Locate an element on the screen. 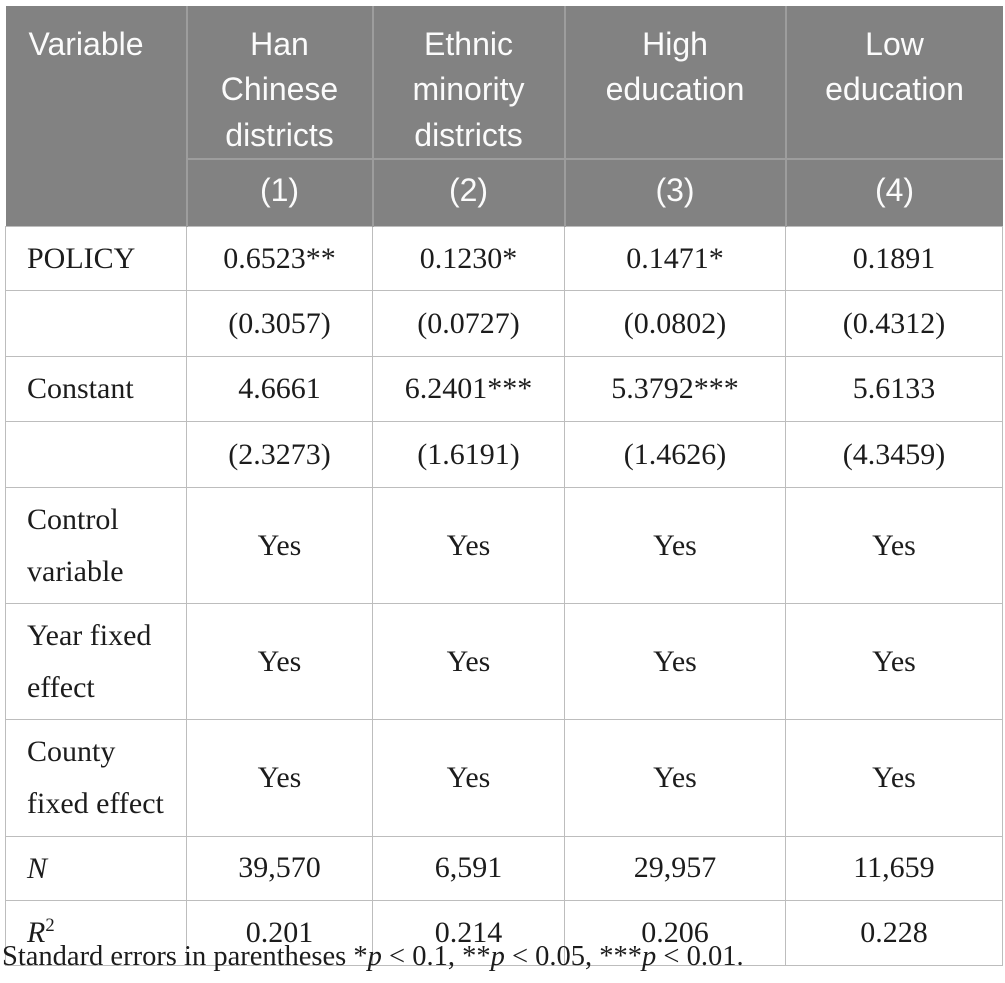 The image size is (1005, 983). table-cell: (0.3057) is located at coordinates (279, 324).